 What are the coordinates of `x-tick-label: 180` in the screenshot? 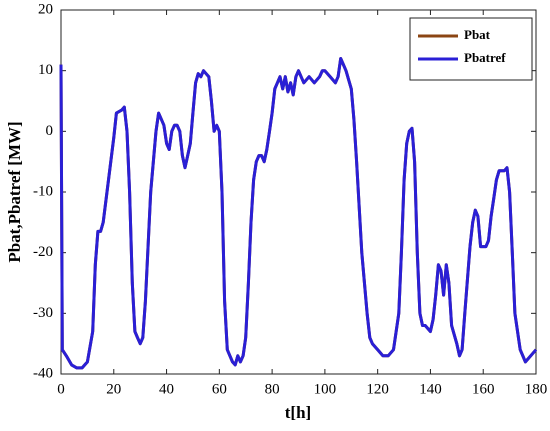 It's located at (536, 389).